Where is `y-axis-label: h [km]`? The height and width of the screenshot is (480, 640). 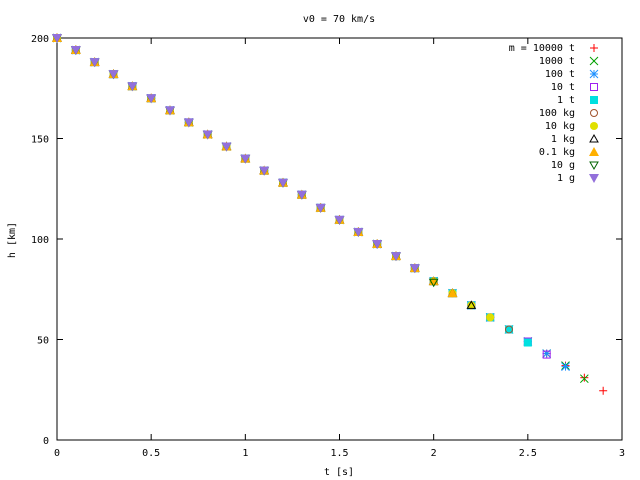 y-axis-label: h [km] is located at coordinates (12, 240).